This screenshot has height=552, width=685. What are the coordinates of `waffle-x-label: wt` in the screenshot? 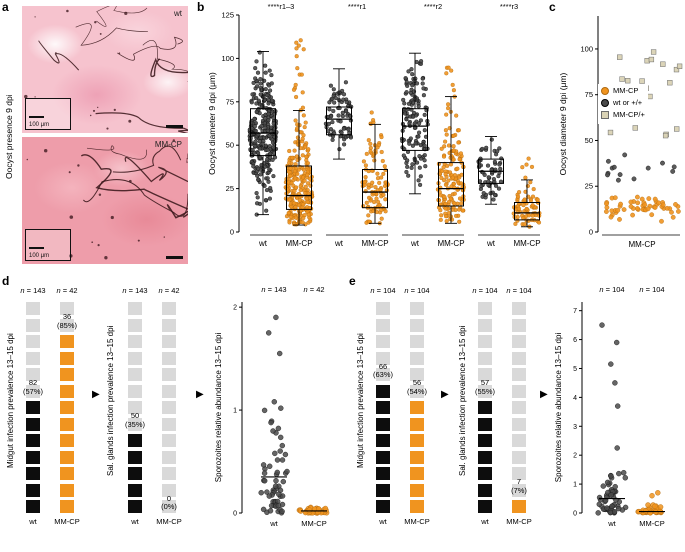 It's located at (485, 521).